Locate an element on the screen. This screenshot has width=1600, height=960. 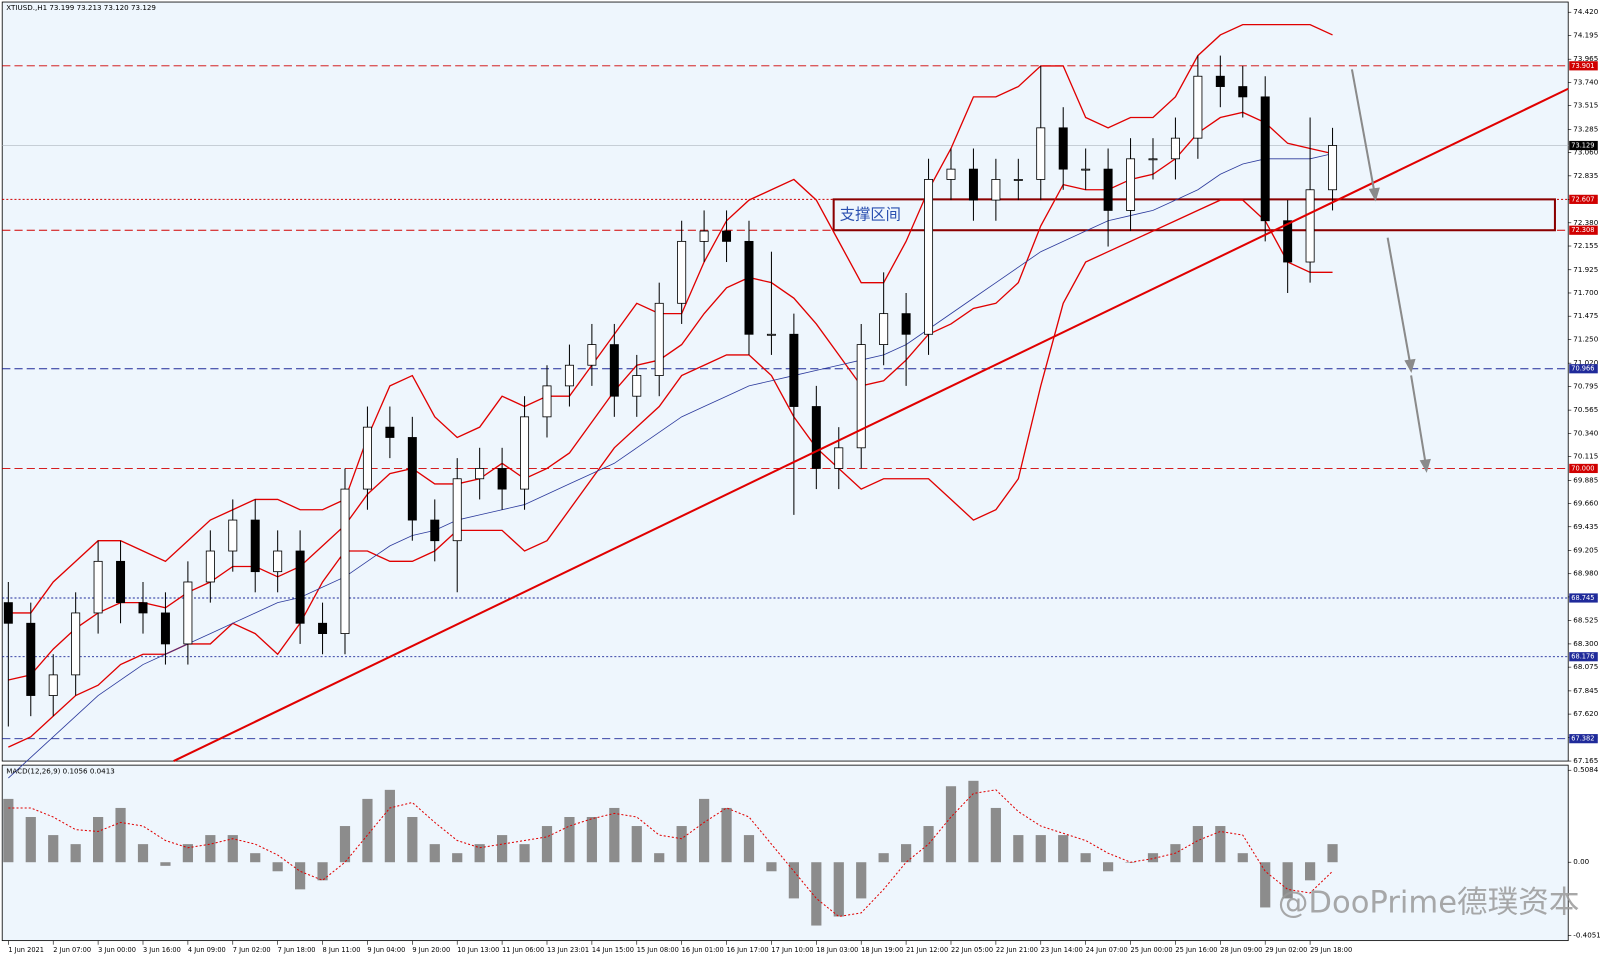
level-label: 68.745 is located at coordinates (1582, 598).